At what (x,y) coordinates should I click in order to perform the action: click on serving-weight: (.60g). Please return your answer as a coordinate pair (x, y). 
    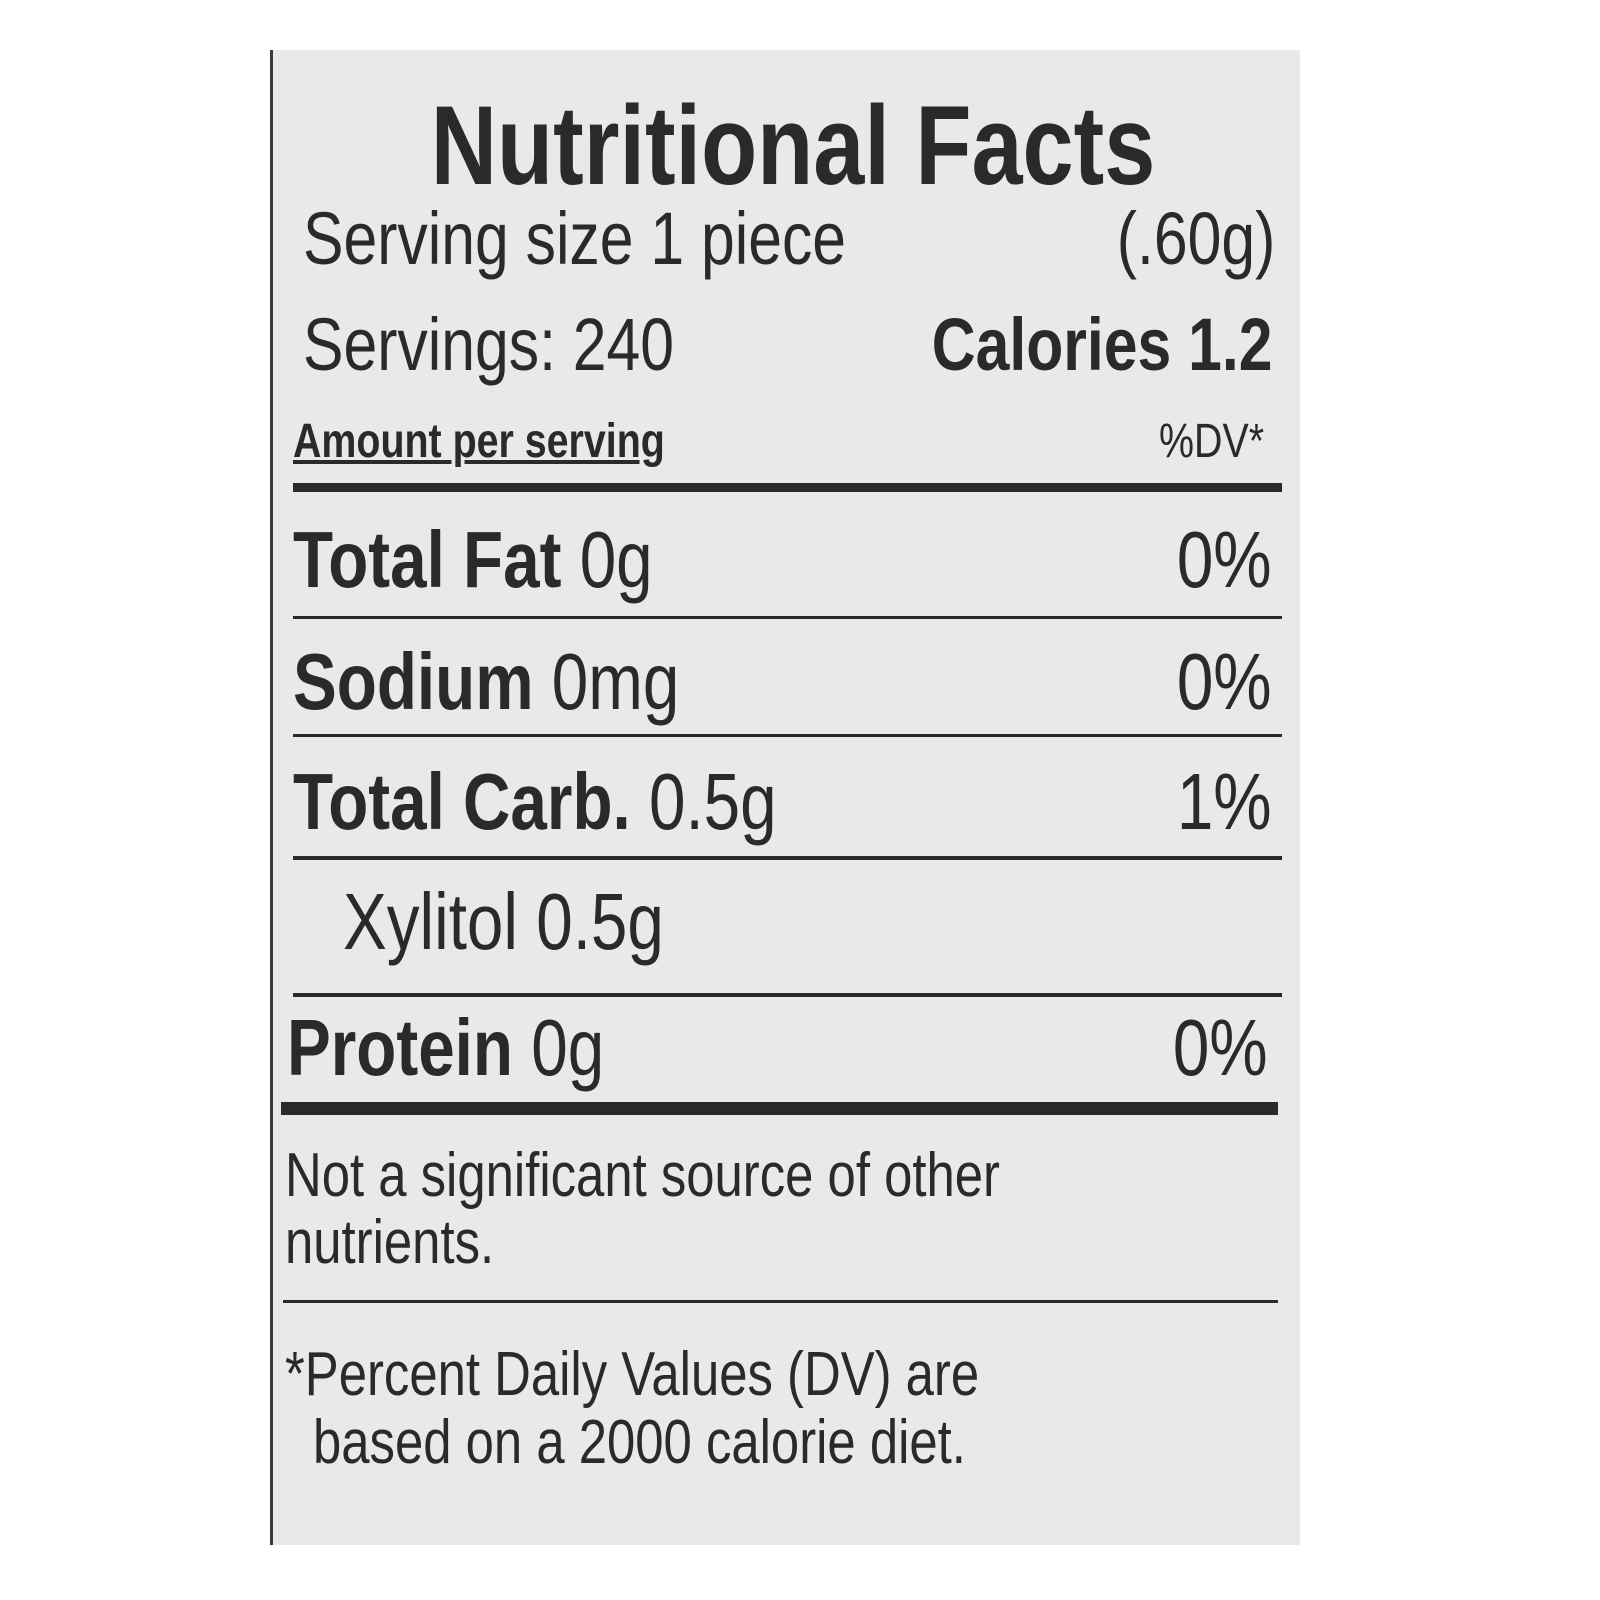
    Looking at the image, I should click on (1195, 238).